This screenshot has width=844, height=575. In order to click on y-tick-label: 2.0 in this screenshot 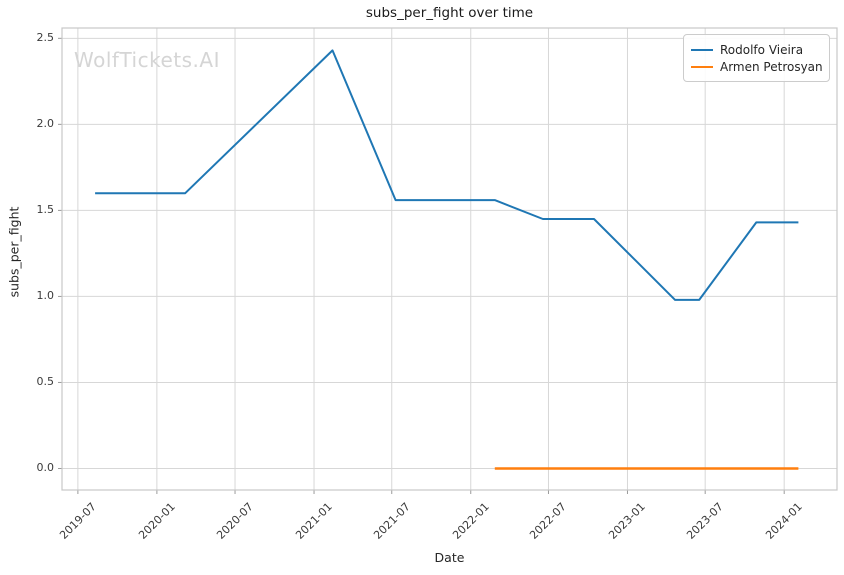, I will do `click(45, 124)`.